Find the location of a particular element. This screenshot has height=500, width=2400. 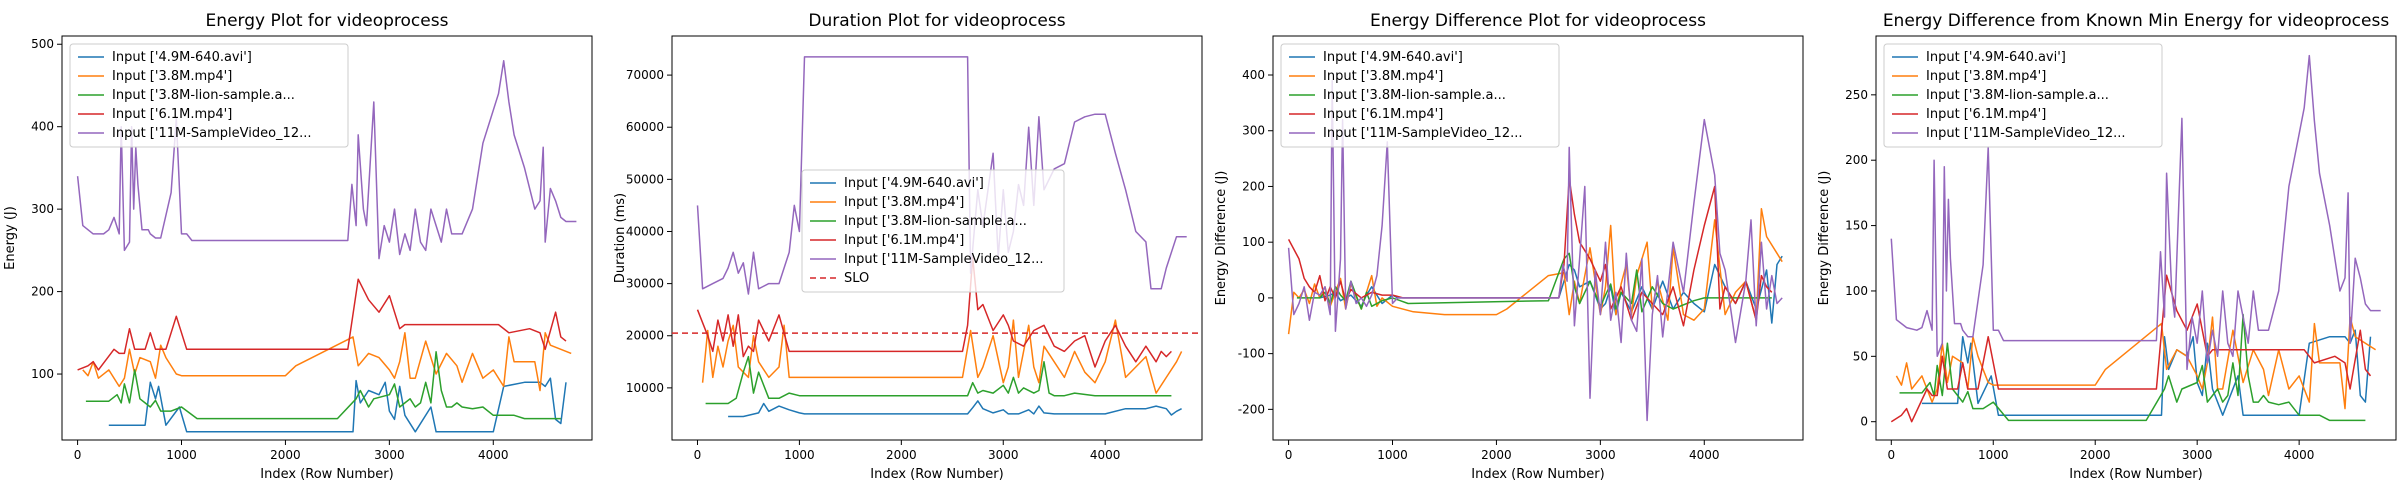

series-group is located at coordinates (1535, 250).